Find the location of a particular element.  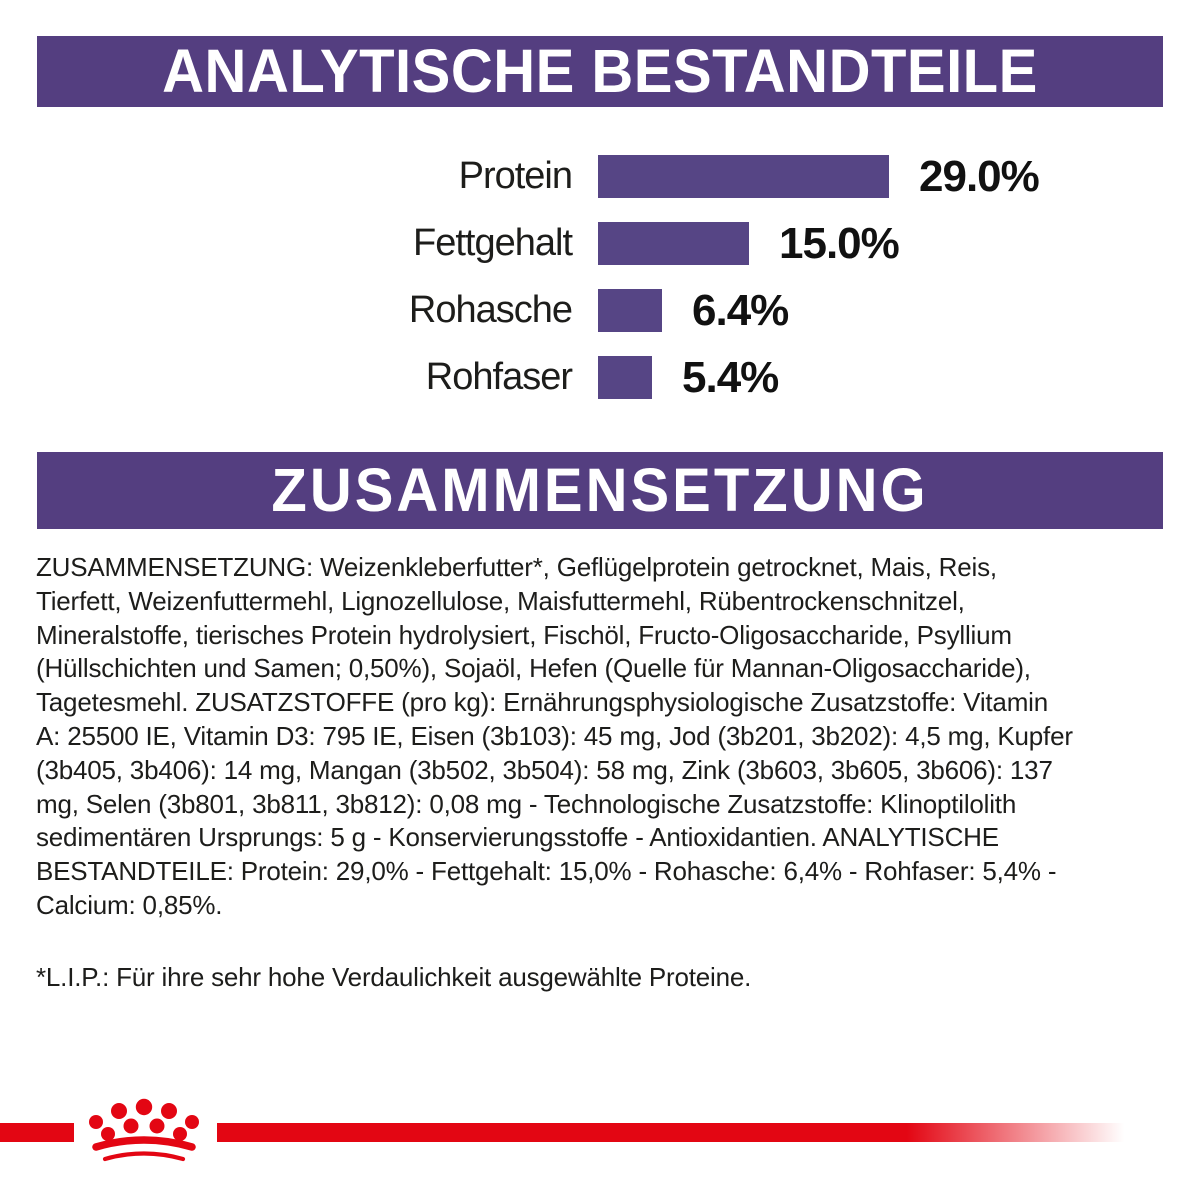

chart-row-protein: Protein 29.0% is located at coordinates (600, 176).